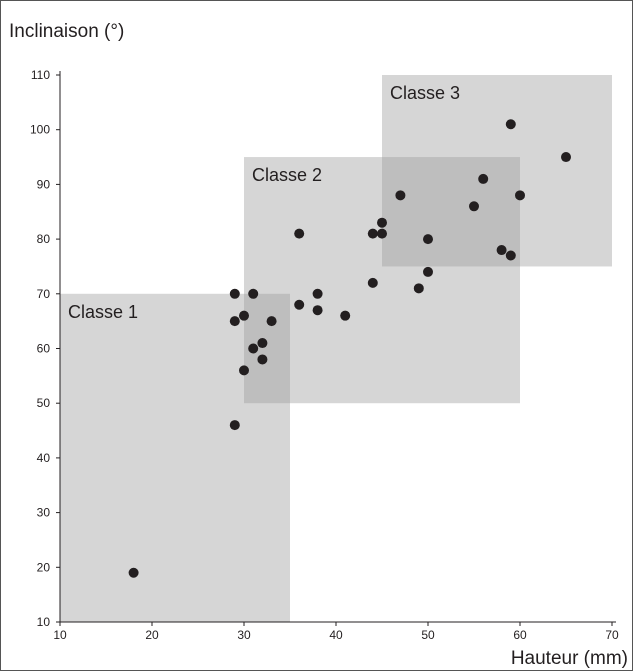  Describe the element at coordinates (44, 458) in the screenshot. I see `y-tick-label: 40` at that location.